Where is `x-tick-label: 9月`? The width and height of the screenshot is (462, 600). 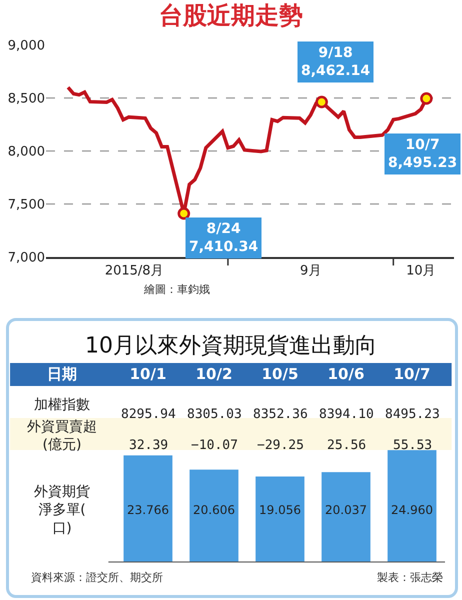
x-tick-label: 9月 is located at coordinates (311, 271).